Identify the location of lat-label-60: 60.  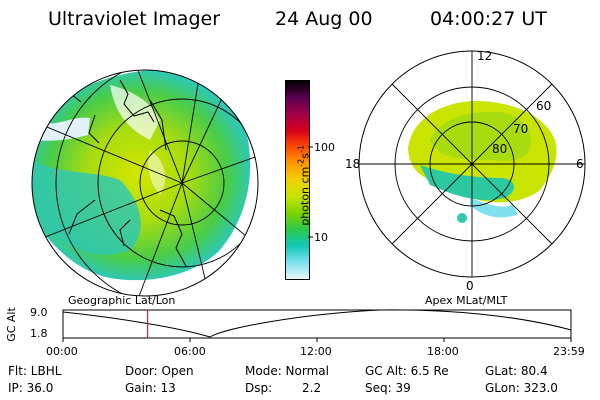
(543, 106).